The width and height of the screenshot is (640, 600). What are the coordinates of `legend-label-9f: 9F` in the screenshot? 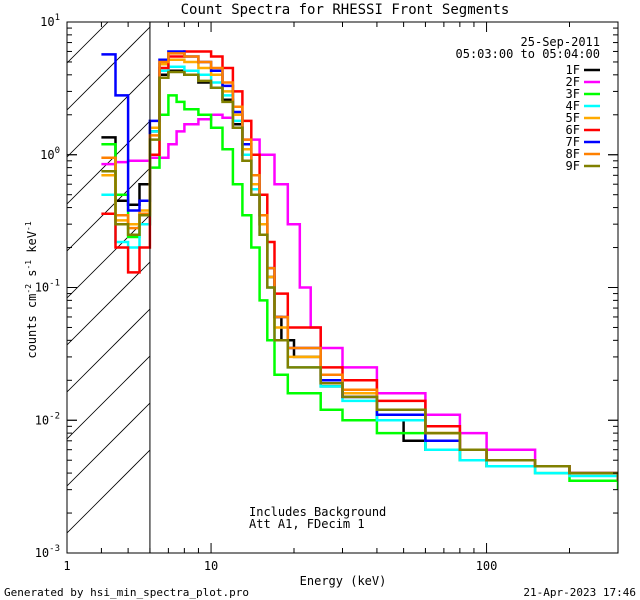 It's located at (573, 166).